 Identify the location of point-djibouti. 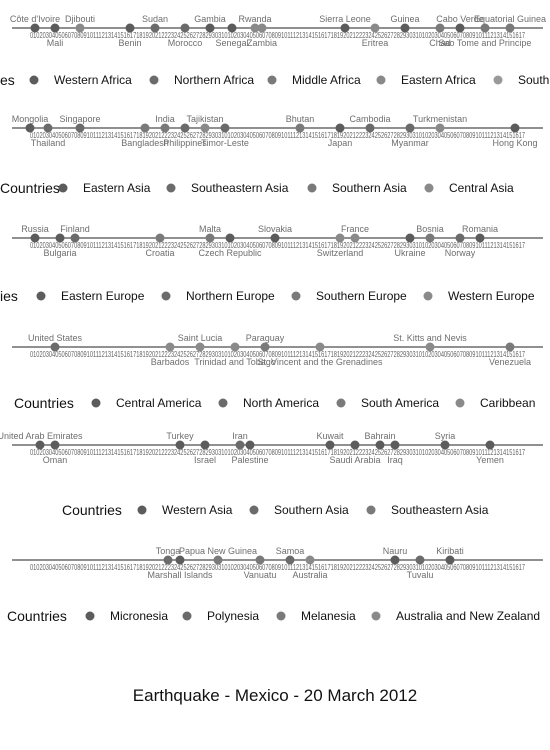
(80, 28).